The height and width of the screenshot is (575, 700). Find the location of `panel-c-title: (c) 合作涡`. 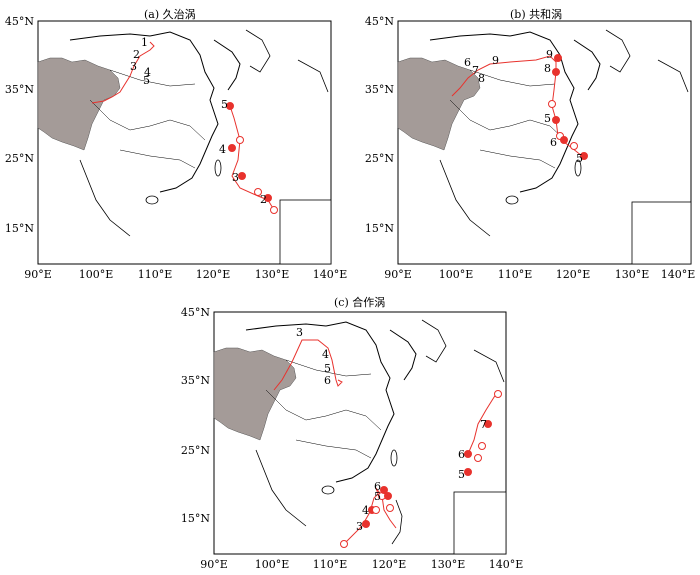

panel-c-title: (c) 合作涡 is located at coordinates (360, 302).